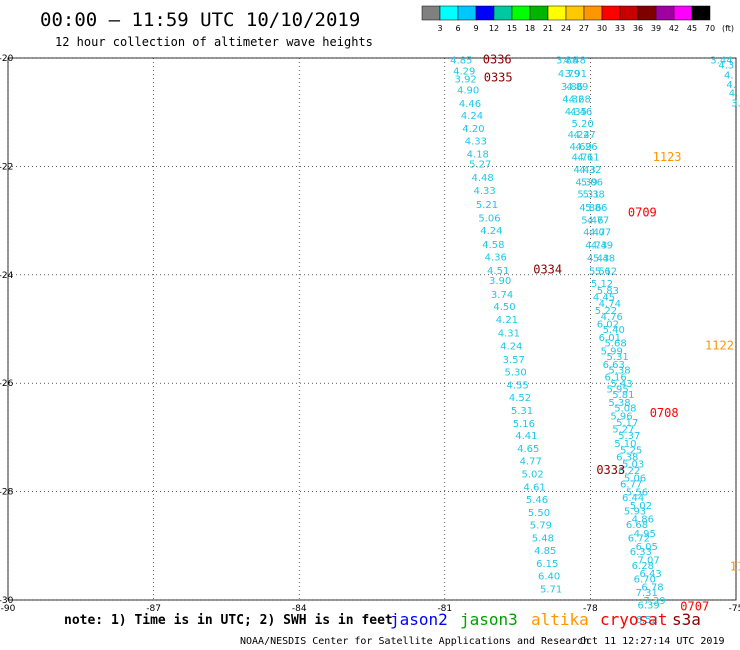 The height and width of the screenshot is (650, 740). What do you see at coordinates (569, 74) in the screenshot?
I see `wave-height-value: 4.79` at bounding box center [569, 74].